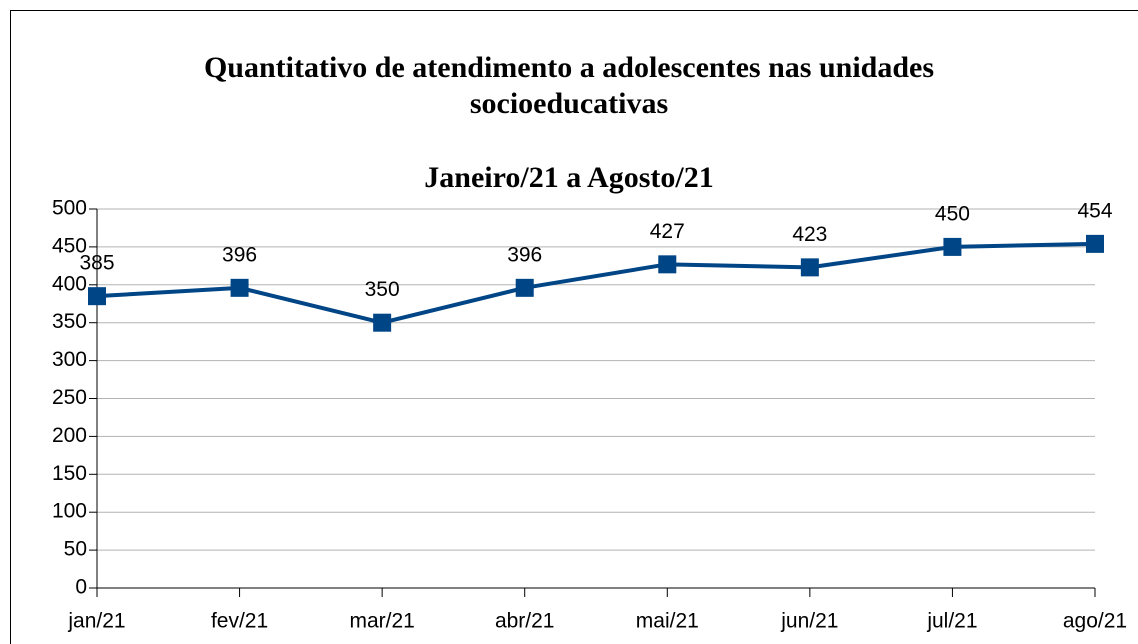 The width and height of the screenshot is (1138, 644). Describe the element at coordinates (69, 435) in the screenshot. I see `y-tick-label: 200` at that location.